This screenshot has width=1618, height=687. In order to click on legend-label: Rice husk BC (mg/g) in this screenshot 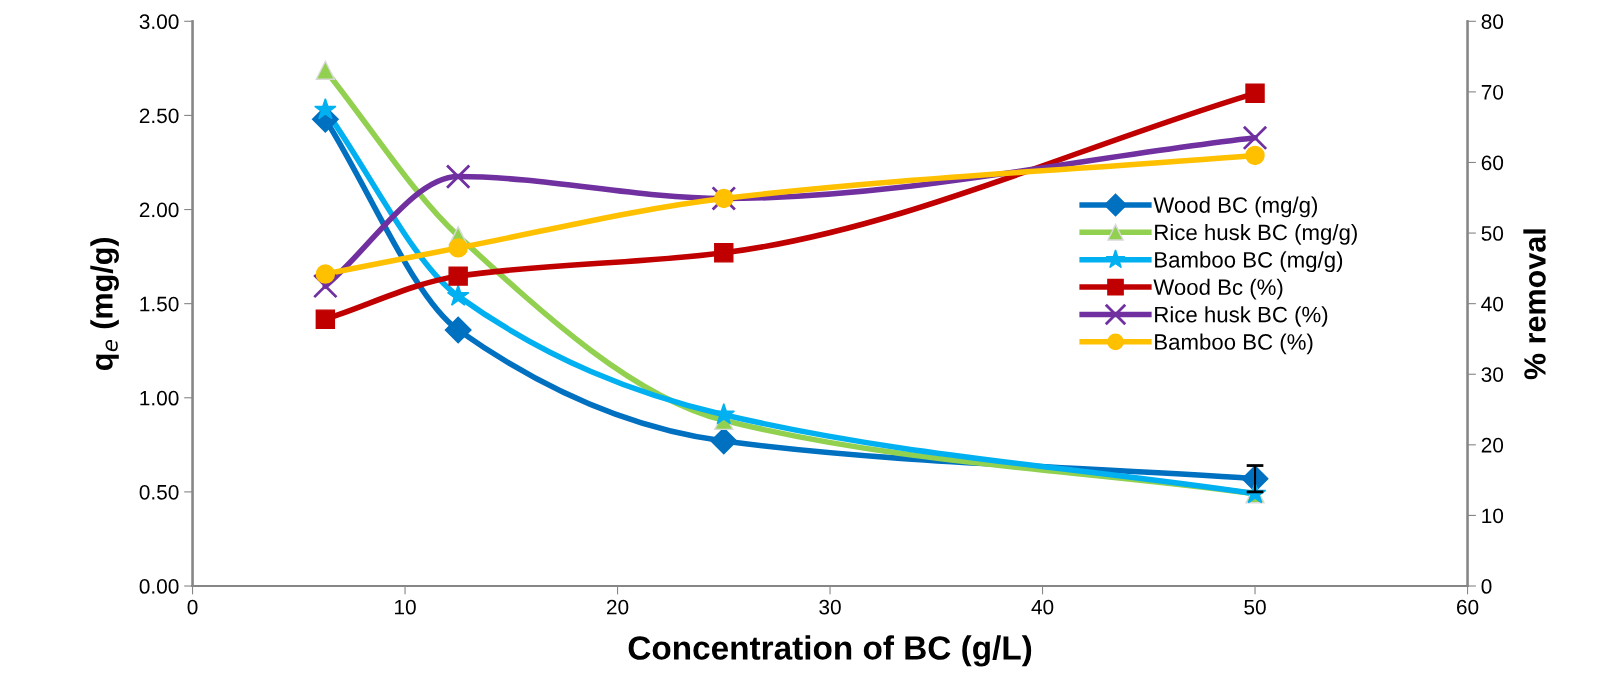, I will do `click(1256, 234)`.